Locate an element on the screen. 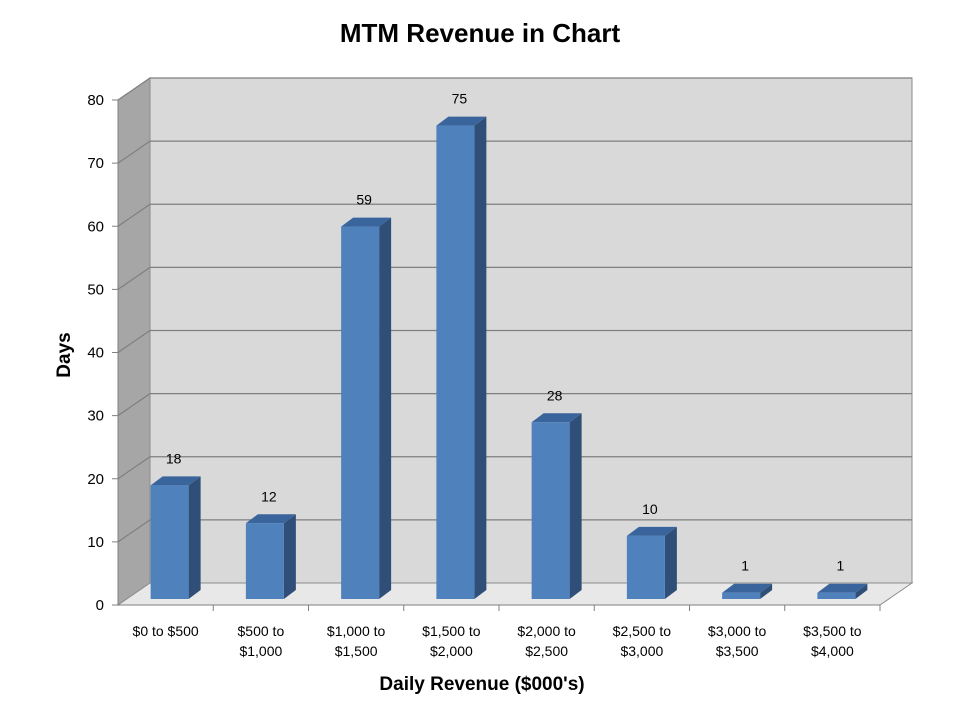  x-tick-label-line: $3,500 is located at coordinates (737, 651).